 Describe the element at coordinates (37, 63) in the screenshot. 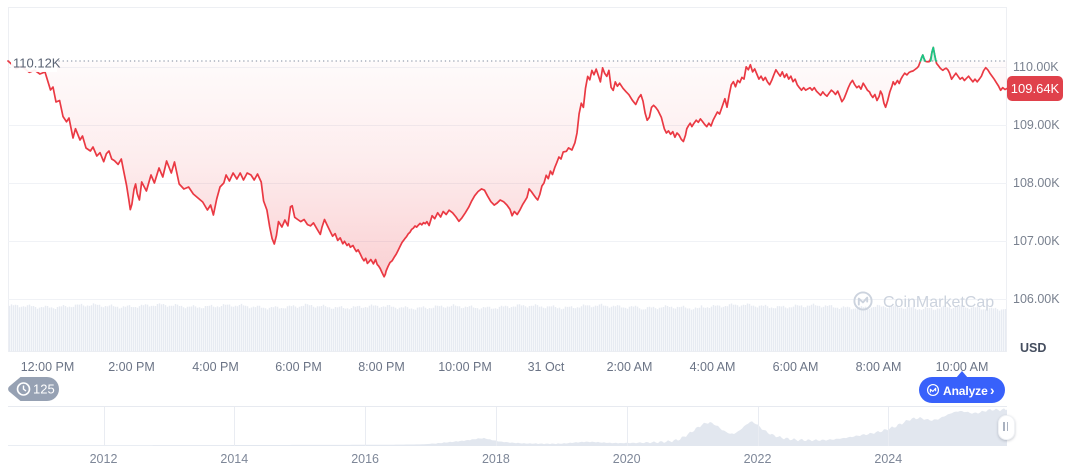

I see `svg-text: 110.12K` at that location.